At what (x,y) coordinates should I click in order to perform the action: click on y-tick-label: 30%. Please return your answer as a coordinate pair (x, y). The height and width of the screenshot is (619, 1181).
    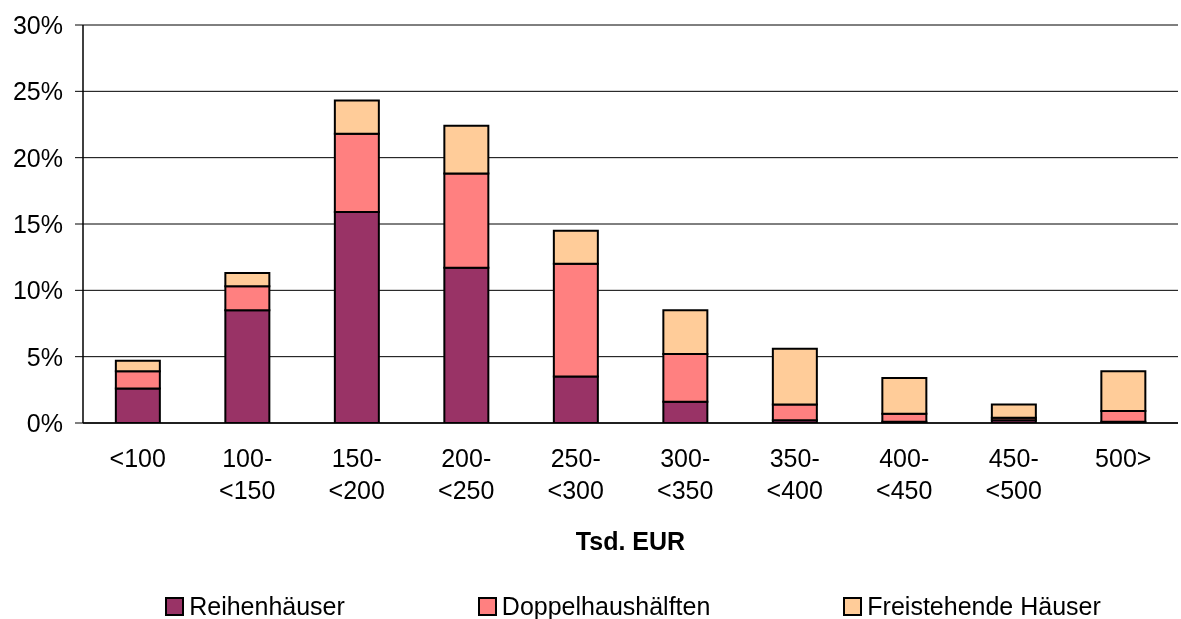
    Looking at the image, I should click on (37, 24).